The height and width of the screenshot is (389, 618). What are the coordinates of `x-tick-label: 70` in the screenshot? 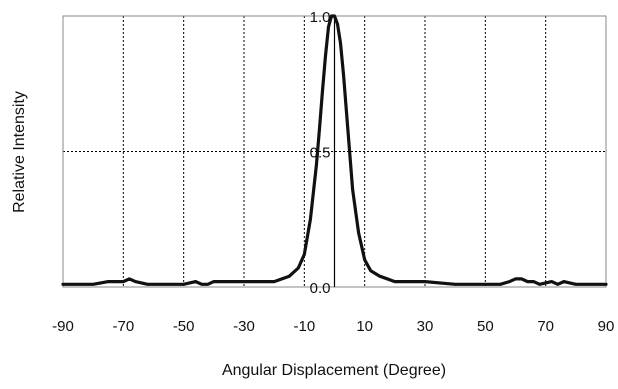 It's located at (545, 326).